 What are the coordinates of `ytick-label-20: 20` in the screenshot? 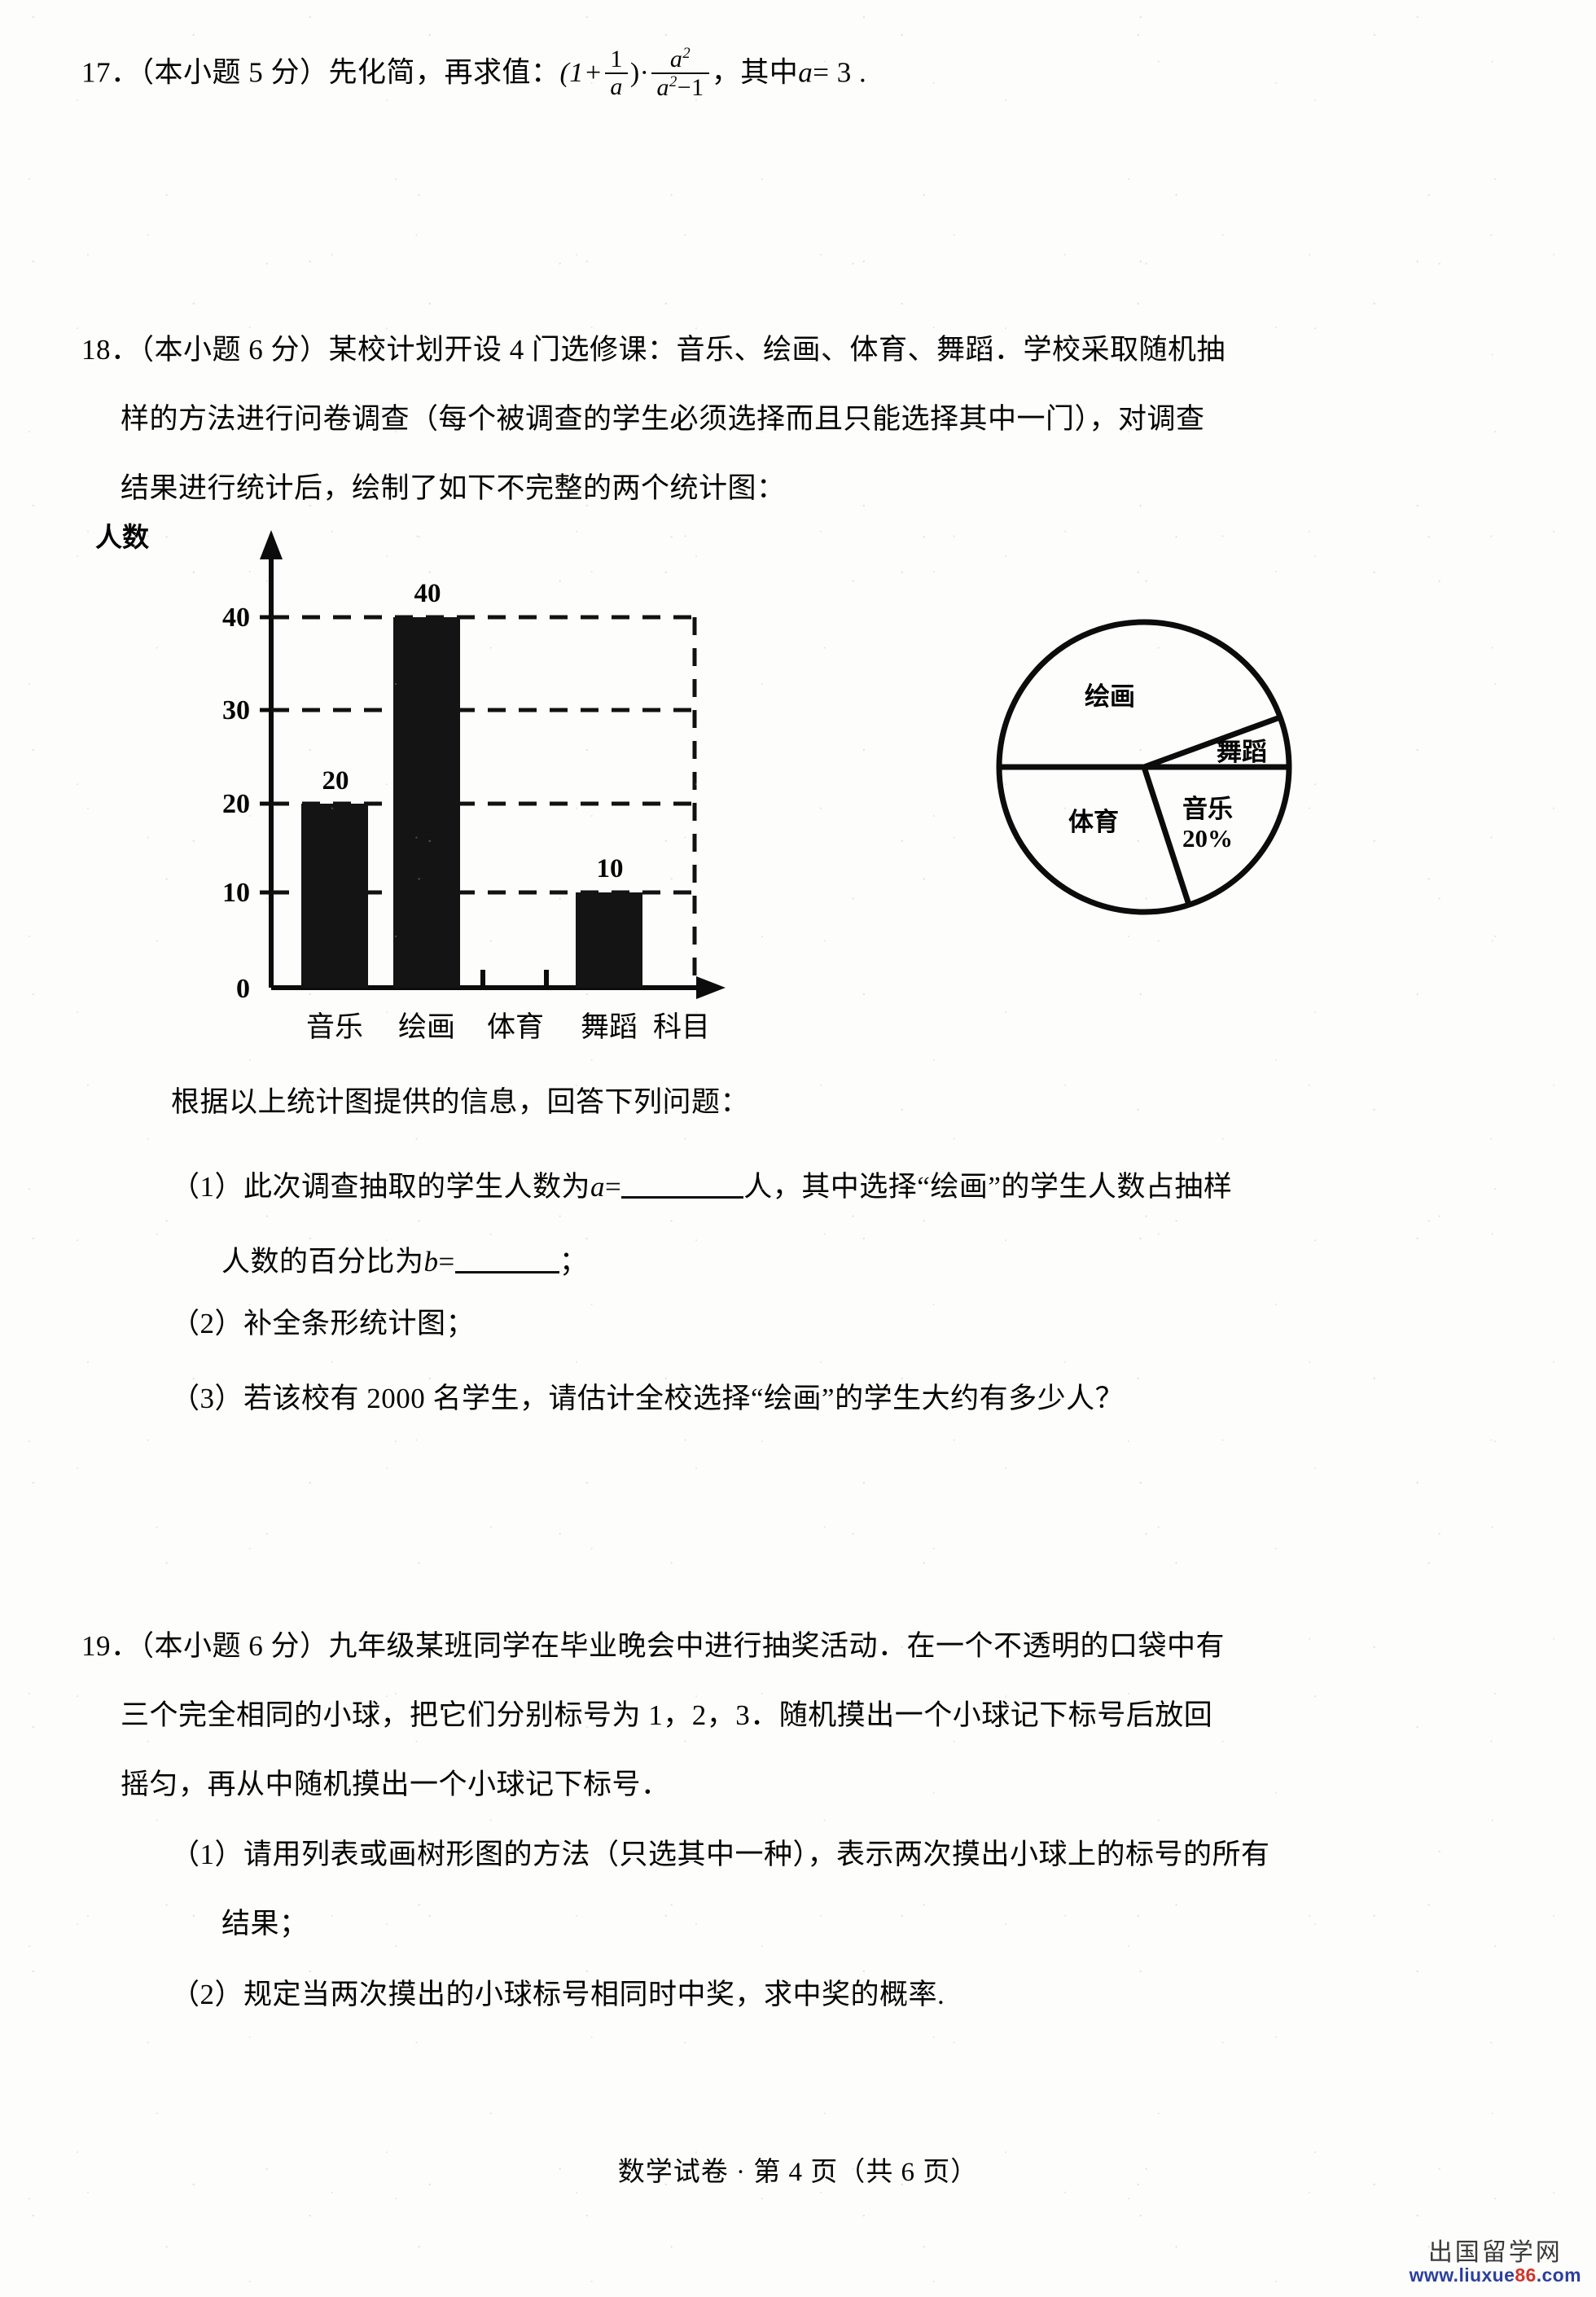 It's located at (236, 804).